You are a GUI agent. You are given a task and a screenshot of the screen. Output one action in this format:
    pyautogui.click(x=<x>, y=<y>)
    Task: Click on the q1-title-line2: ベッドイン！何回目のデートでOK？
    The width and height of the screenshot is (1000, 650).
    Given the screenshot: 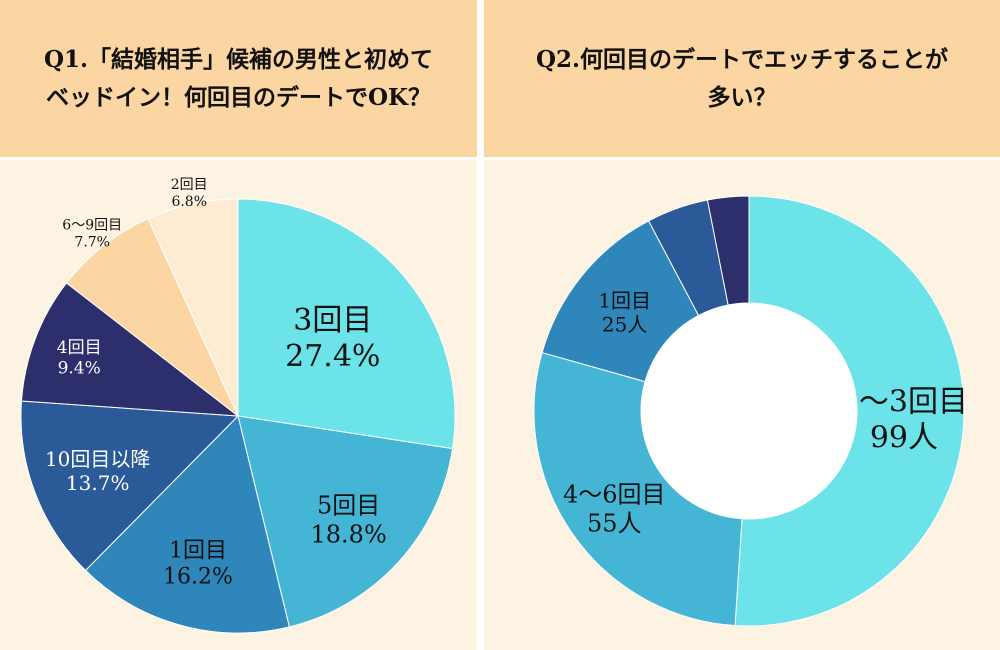 What is the action you would take?
    pyautogui.click(x=238, y=97)
    